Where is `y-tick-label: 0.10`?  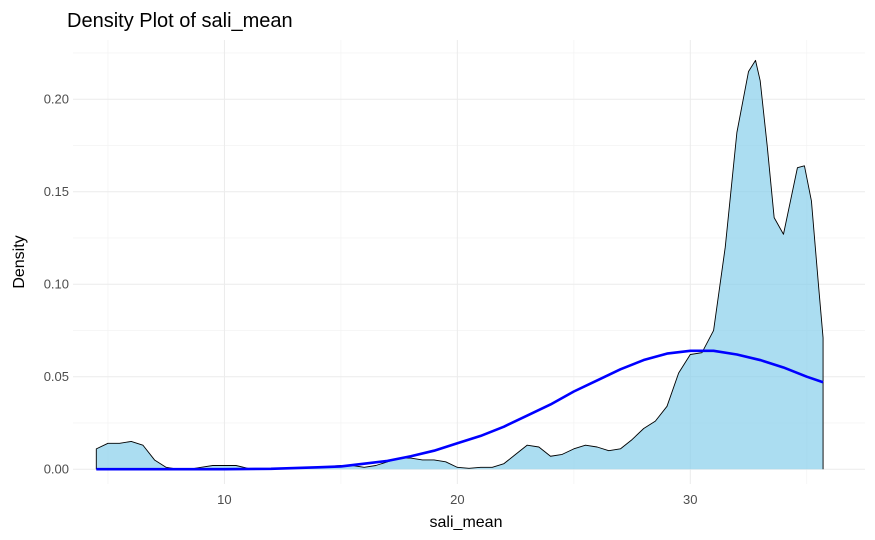 y-tick-label: 0.10 is located at coordinates (56, 284).